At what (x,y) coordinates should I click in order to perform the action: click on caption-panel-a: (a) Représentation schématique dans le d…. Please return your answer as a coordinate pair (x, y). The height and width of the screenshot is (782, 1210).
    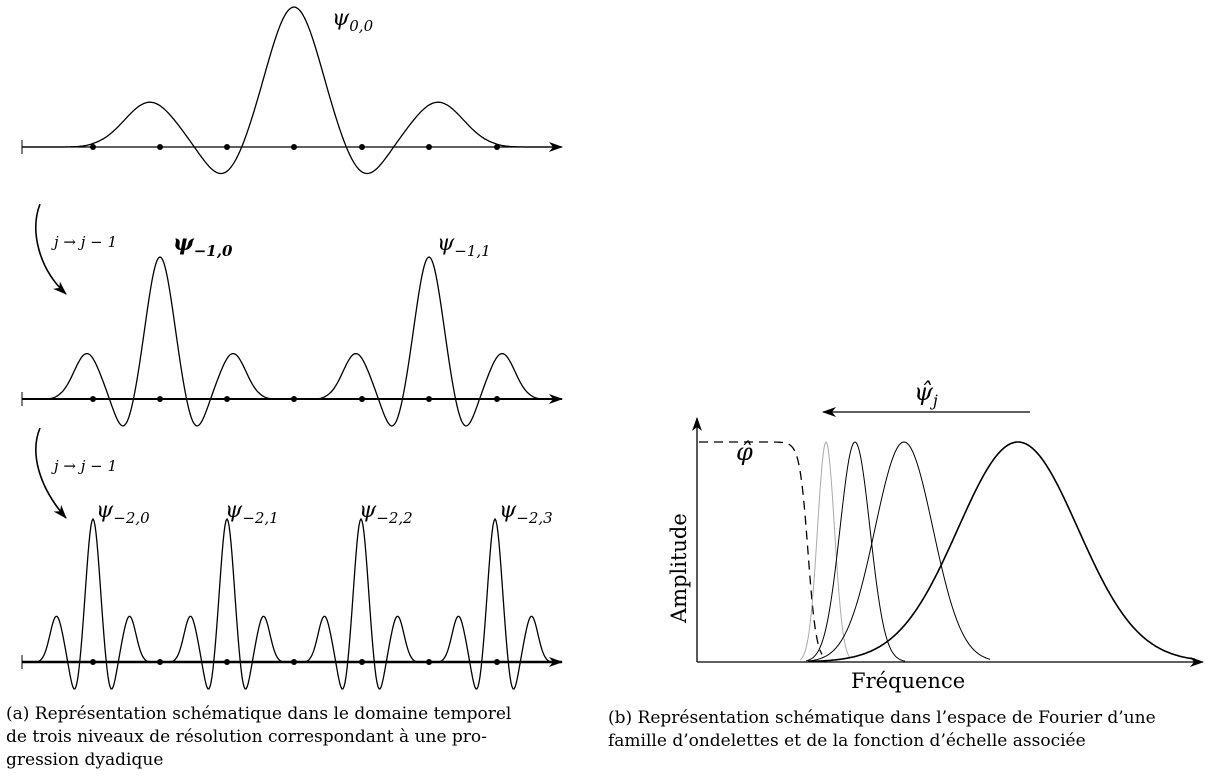
    Looking at the image, I should click on (294, 737).